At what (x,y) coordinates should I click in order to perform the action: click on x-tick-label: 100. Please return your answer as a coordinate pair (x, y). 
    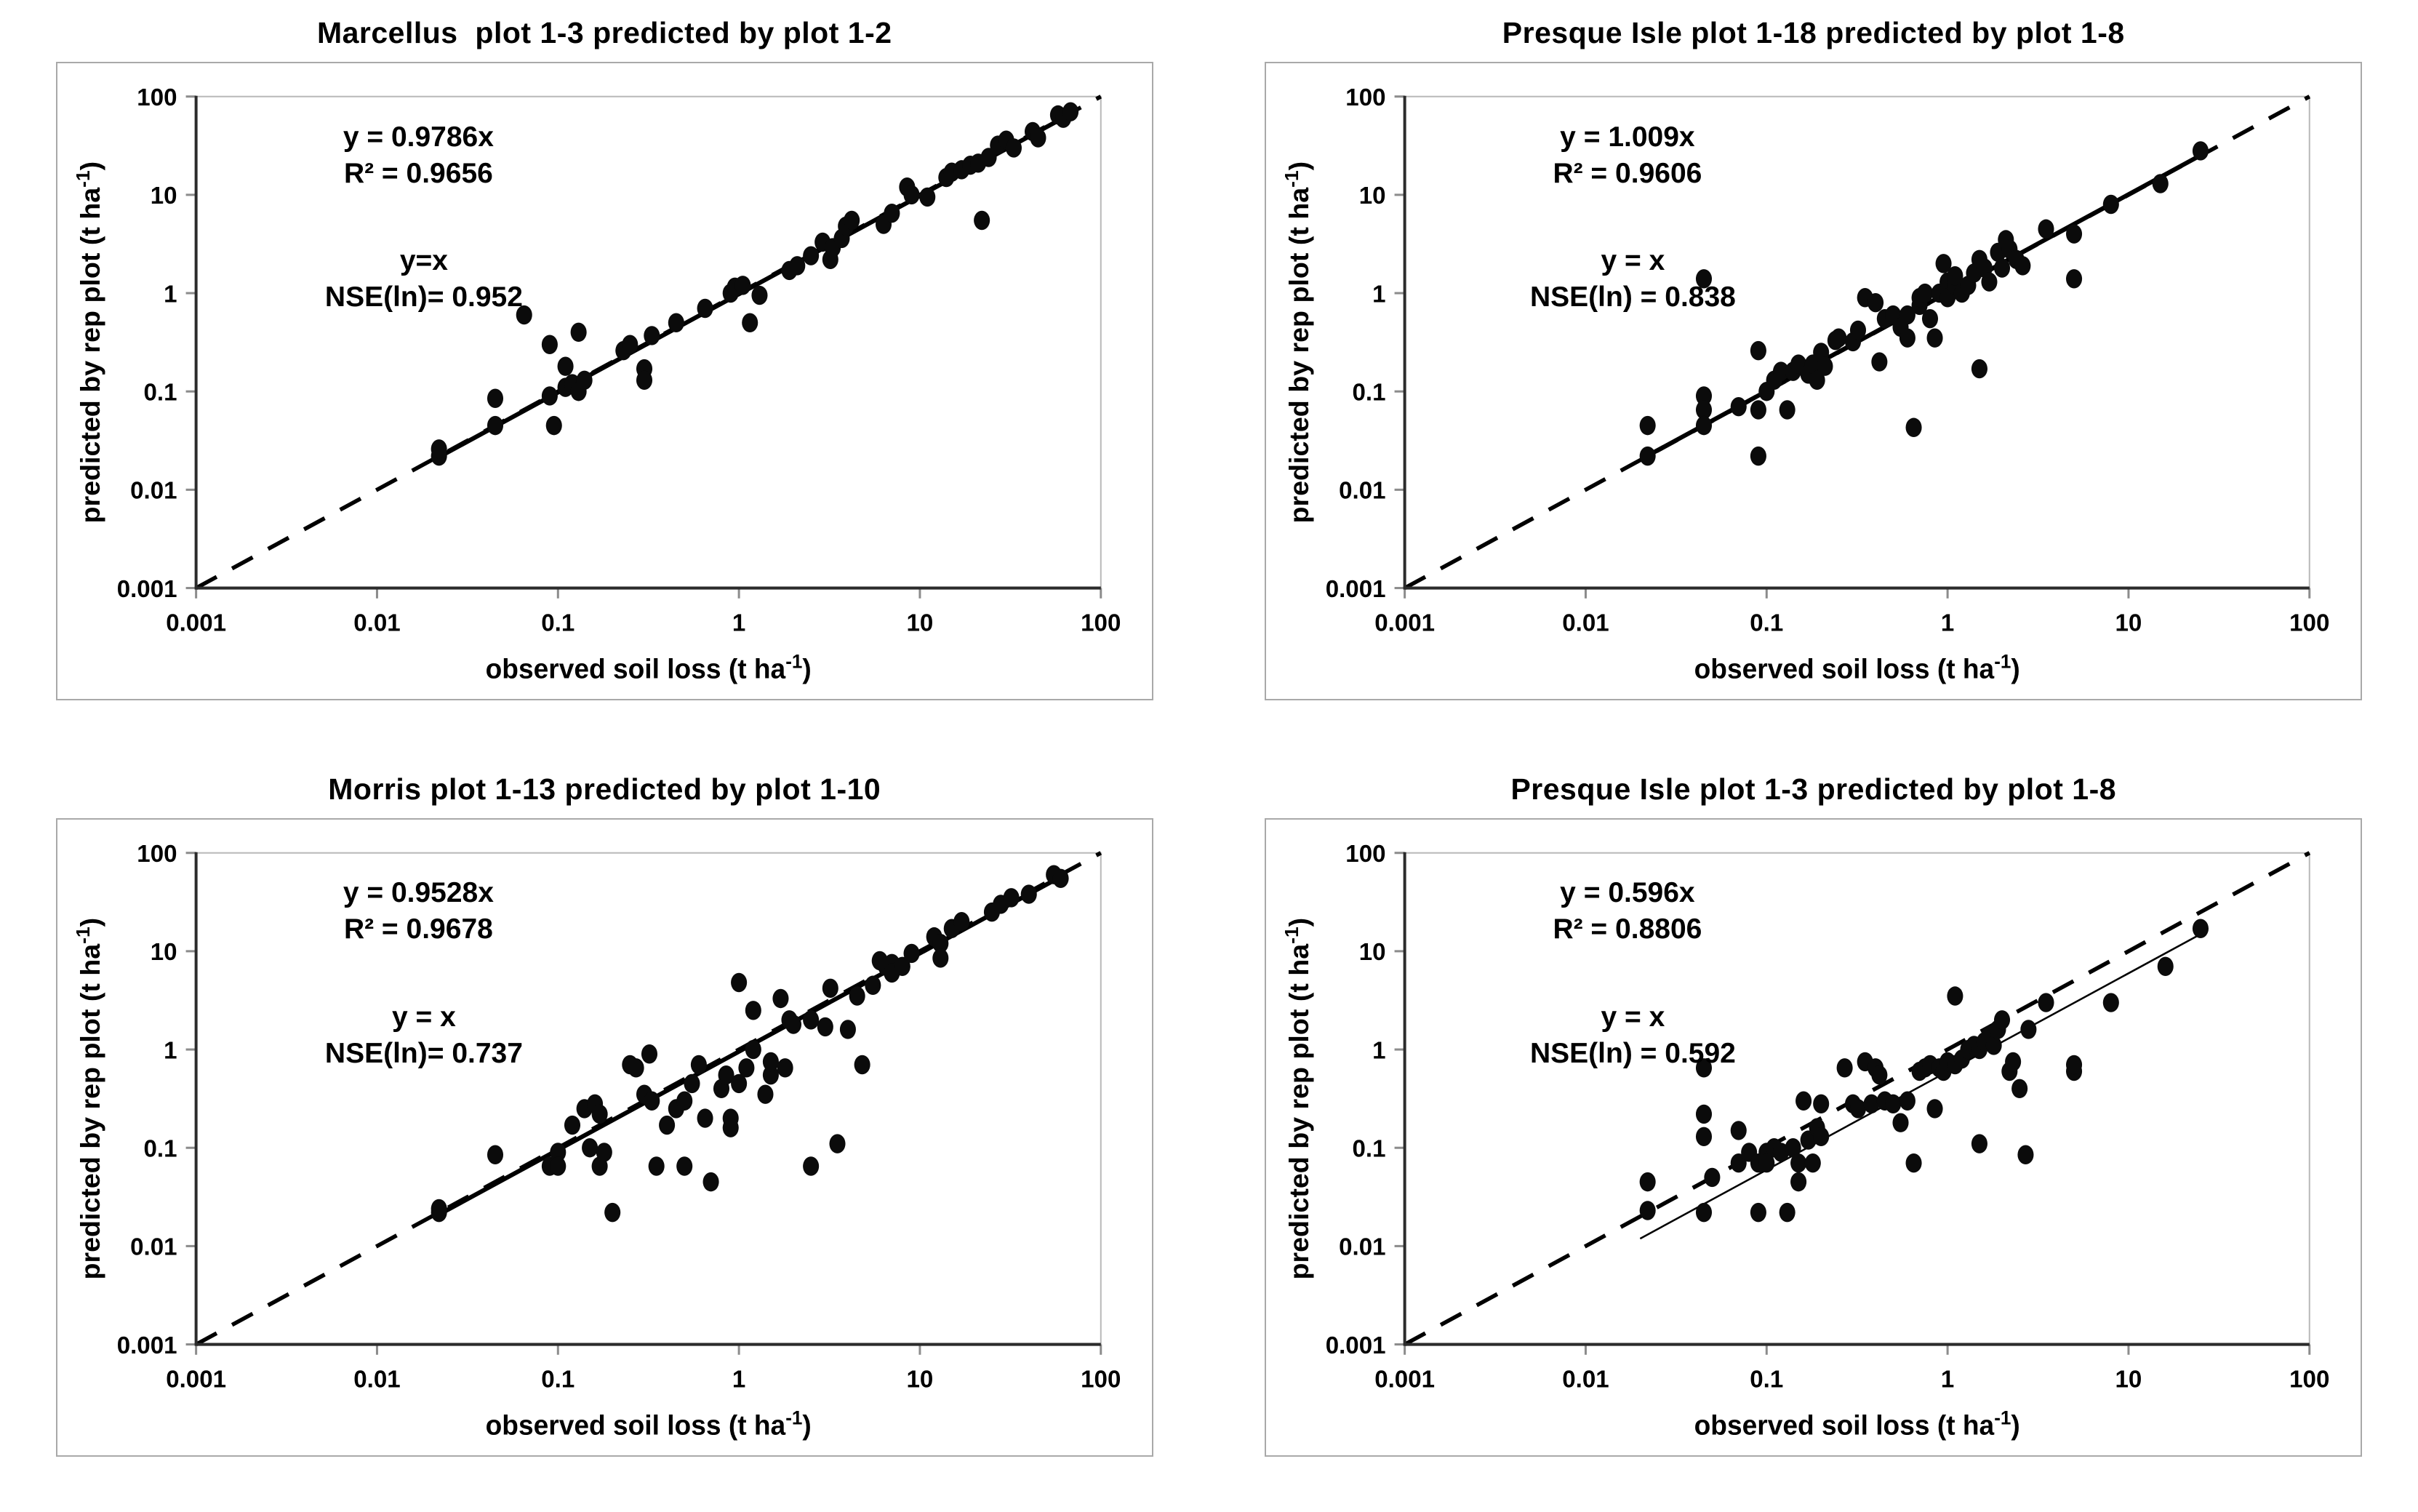
    Looking at the image, I should click on (1101, 1379).